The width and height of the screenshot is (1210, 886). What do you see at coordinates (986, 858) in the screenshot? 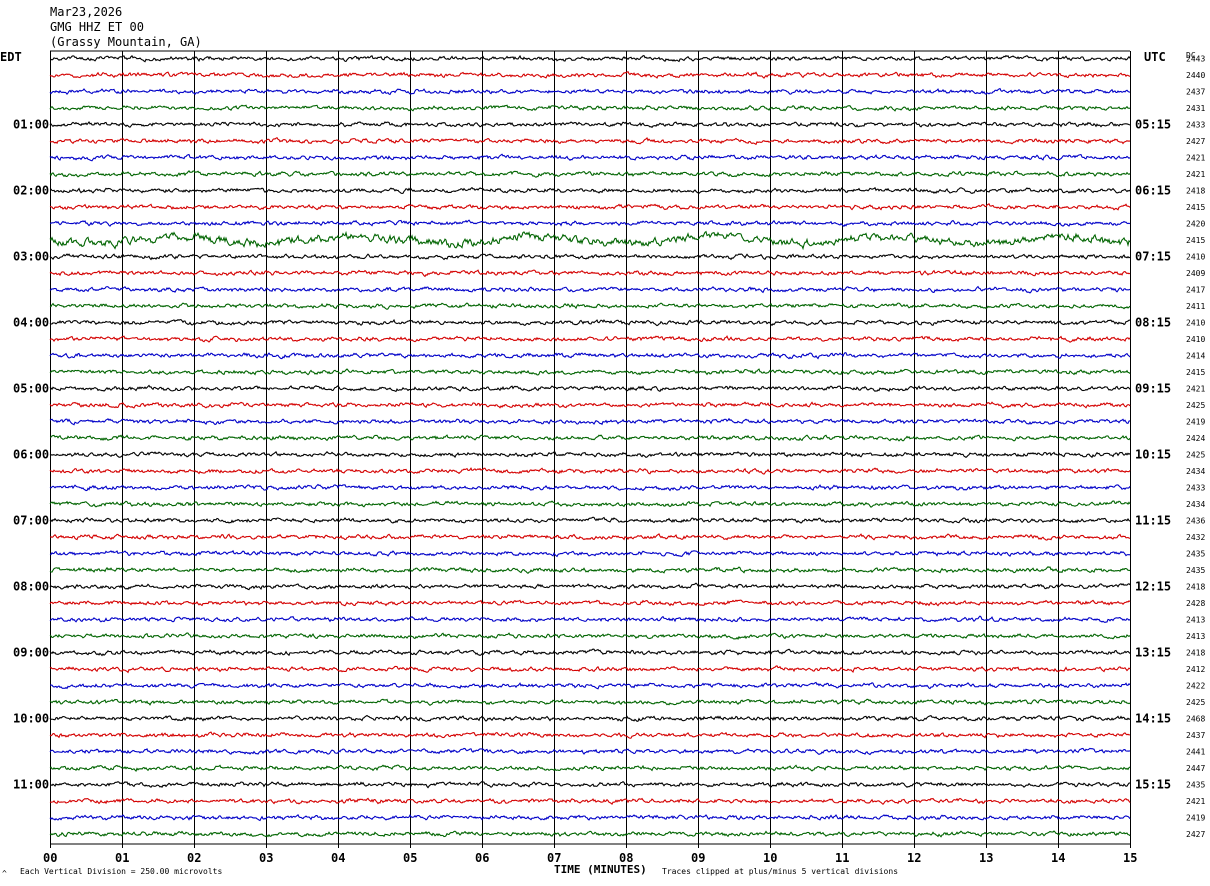
I see `x-tick-label: 13` at bounding box center [986, 858].